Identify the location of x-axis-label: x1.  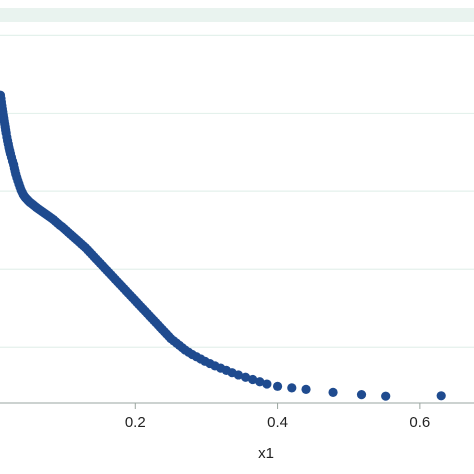
(266, 453).